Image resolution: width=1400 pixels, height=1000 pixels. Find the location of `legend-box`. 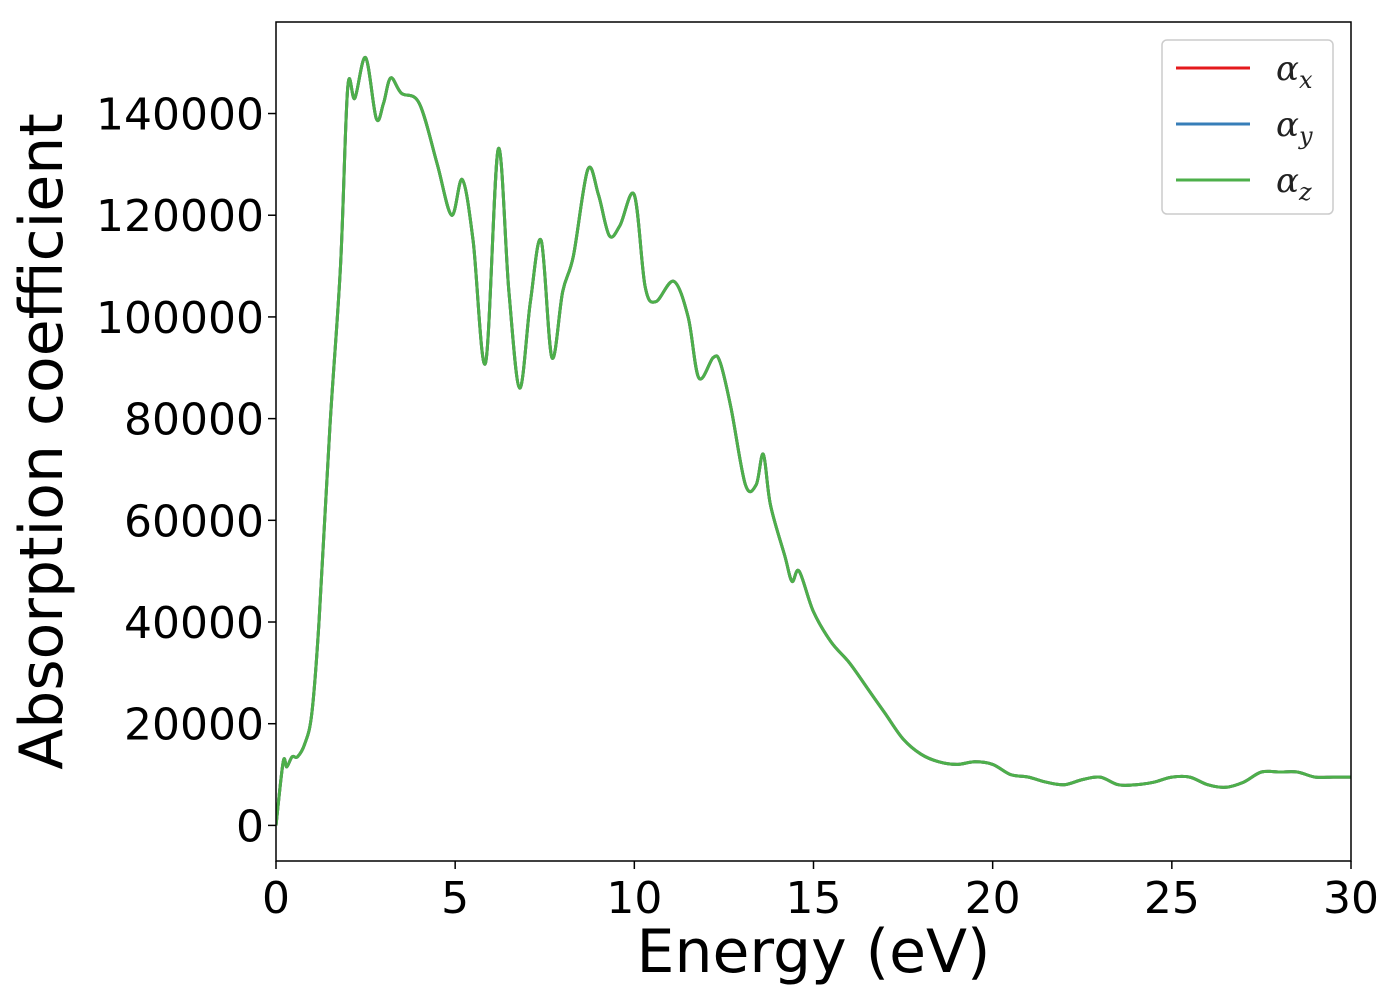

legend-box is located at coordinates (1247, 127).